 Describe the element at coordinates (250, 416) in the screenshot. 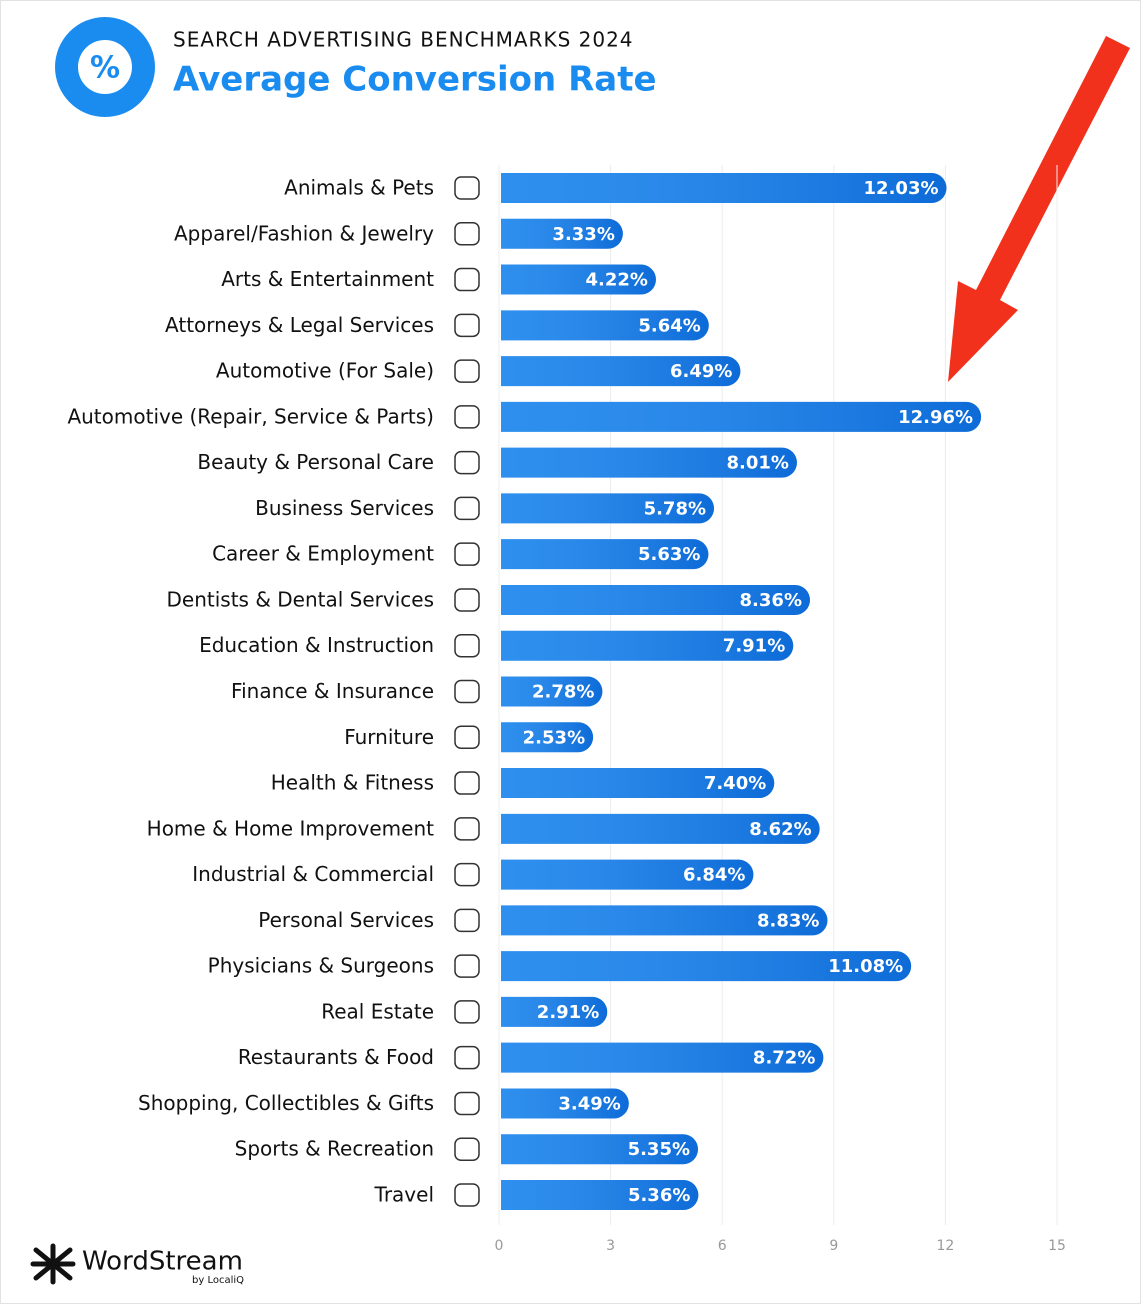

I see `y-tick-label: Automotive (Repair, Service & Parts)` at that location.